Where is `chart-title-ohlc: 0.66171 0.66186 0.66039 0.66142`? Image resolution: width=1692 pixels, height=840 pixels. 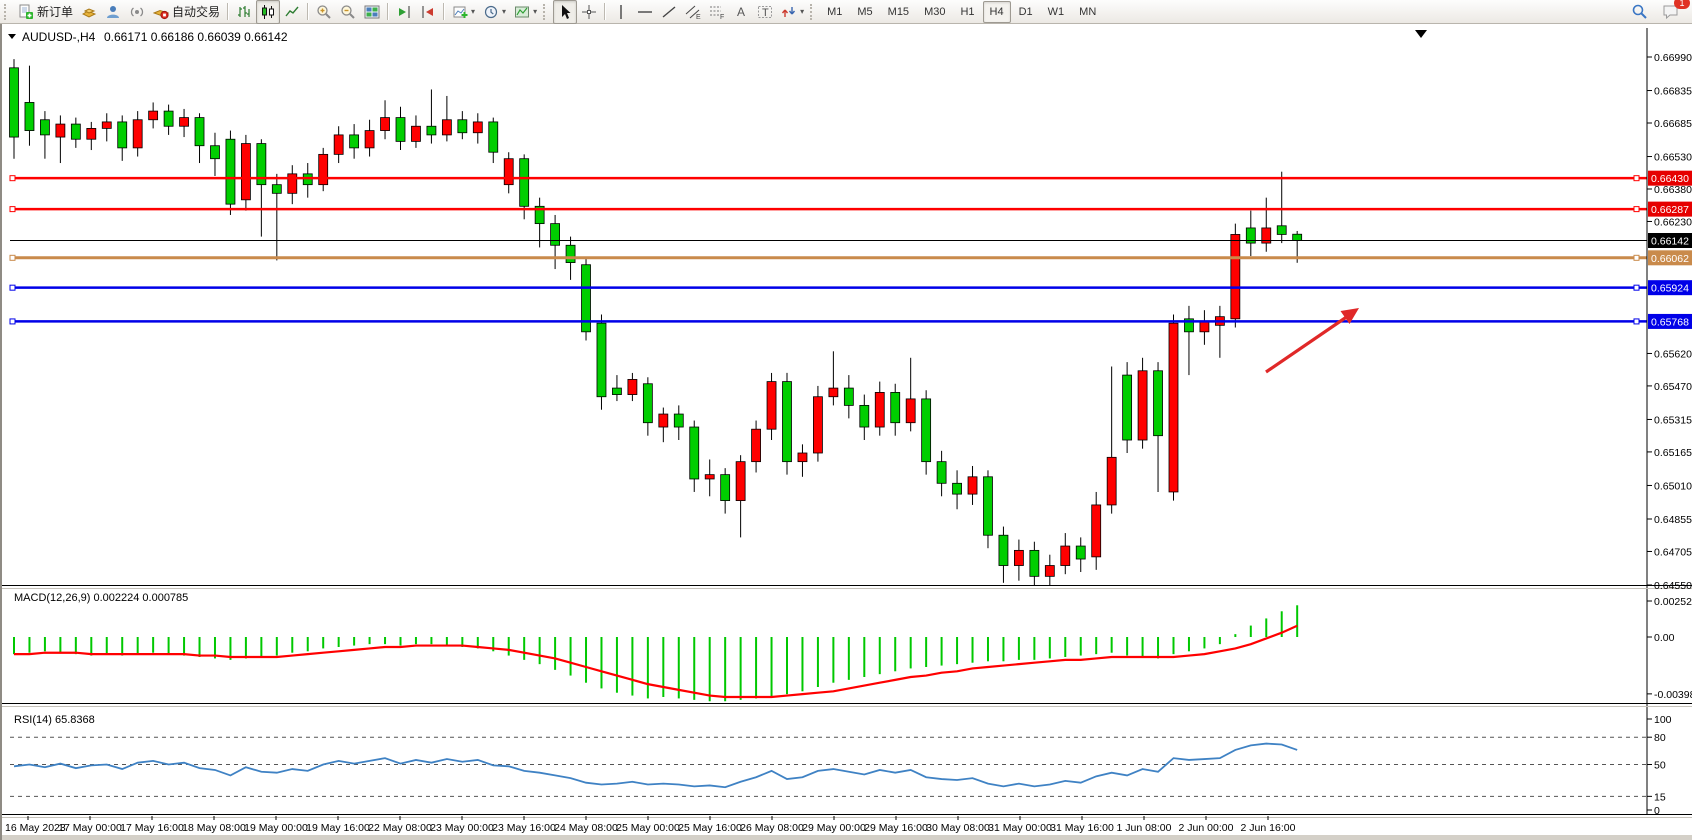
chart-title-ohlc: 0.66171 0.66186 0.66039 0.66142 is located at coordinates (196, 37).